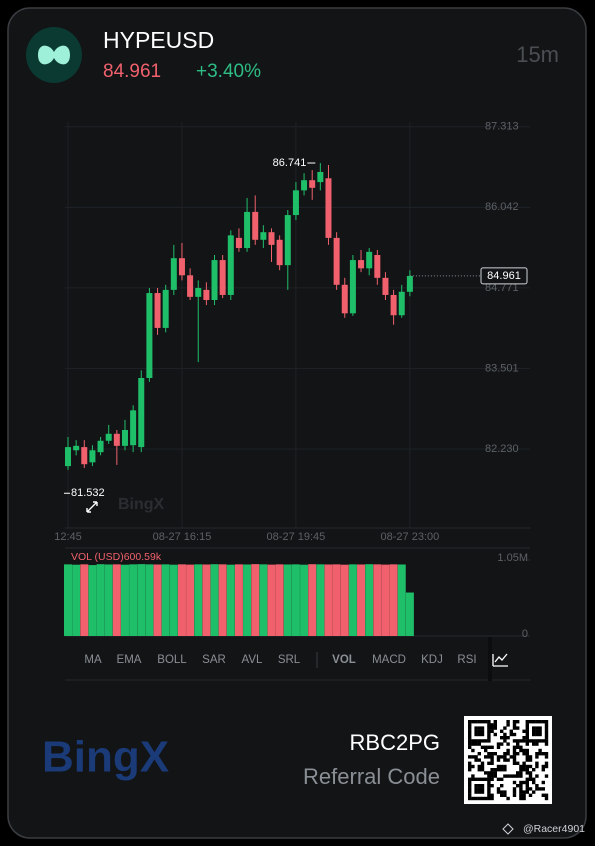  What do you see at coordinates (54, 55) in the screenshot?
I see `coin-logo-mark` at bounding box center [54, 55].